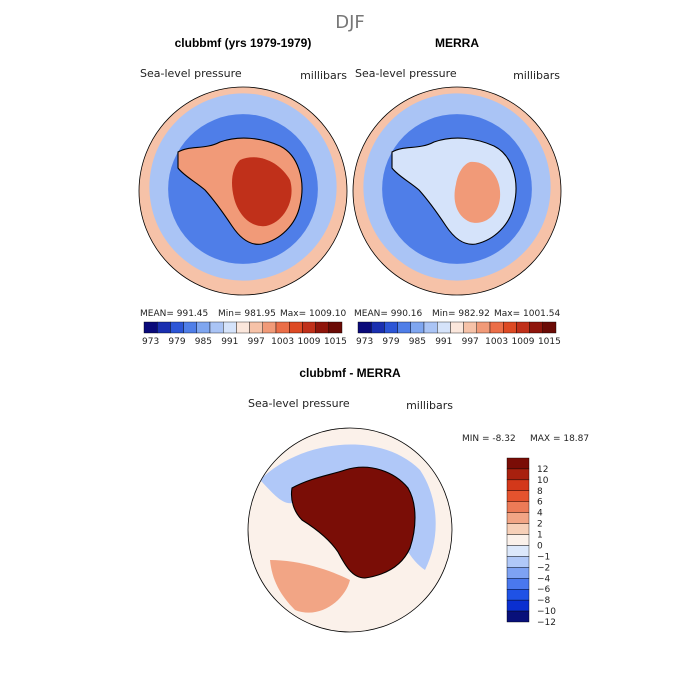 The height and width of the screenshot is (700, 700). What do you see at coordinates (523, 342) in the screenshot?
I see `obs-cbar-tick: 1009` at bounding box center [523, 342].